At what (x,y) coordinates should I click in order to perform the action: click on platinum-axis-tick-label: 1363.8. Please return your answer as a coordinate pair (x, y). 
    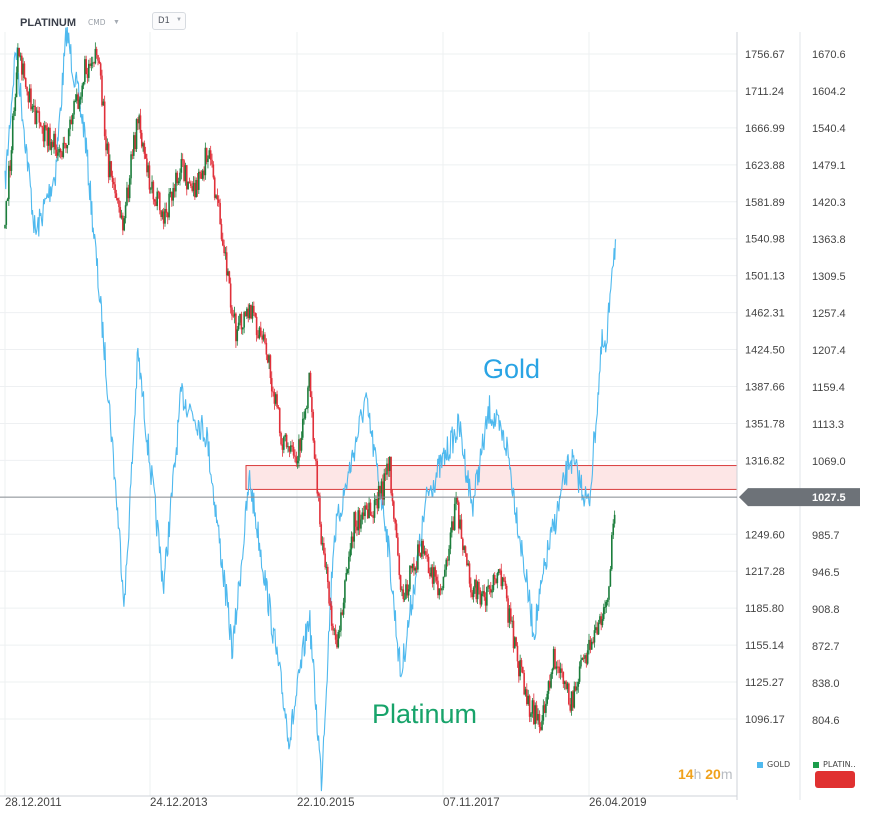
    Looking at the image, I should click on (829, 240).